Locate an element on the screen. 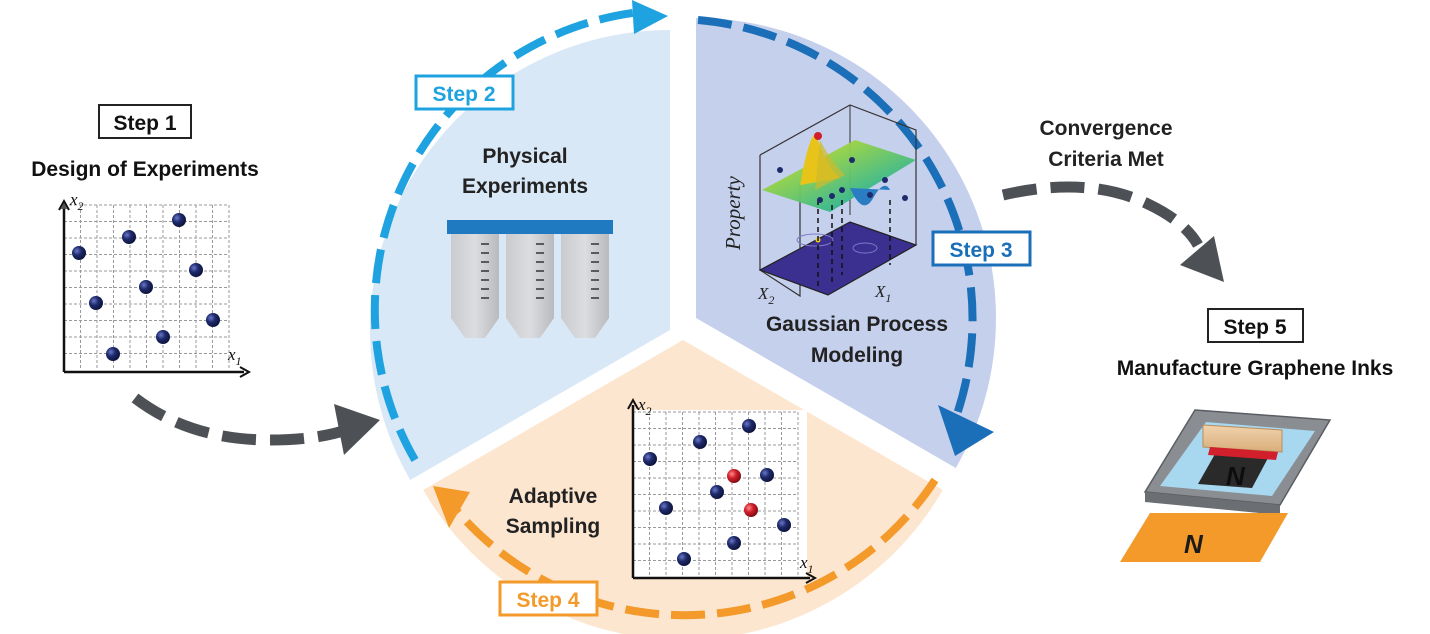 This screenshot has height=634, width=1430. step1-x-label: x1 is located at coordinates (234, 356).